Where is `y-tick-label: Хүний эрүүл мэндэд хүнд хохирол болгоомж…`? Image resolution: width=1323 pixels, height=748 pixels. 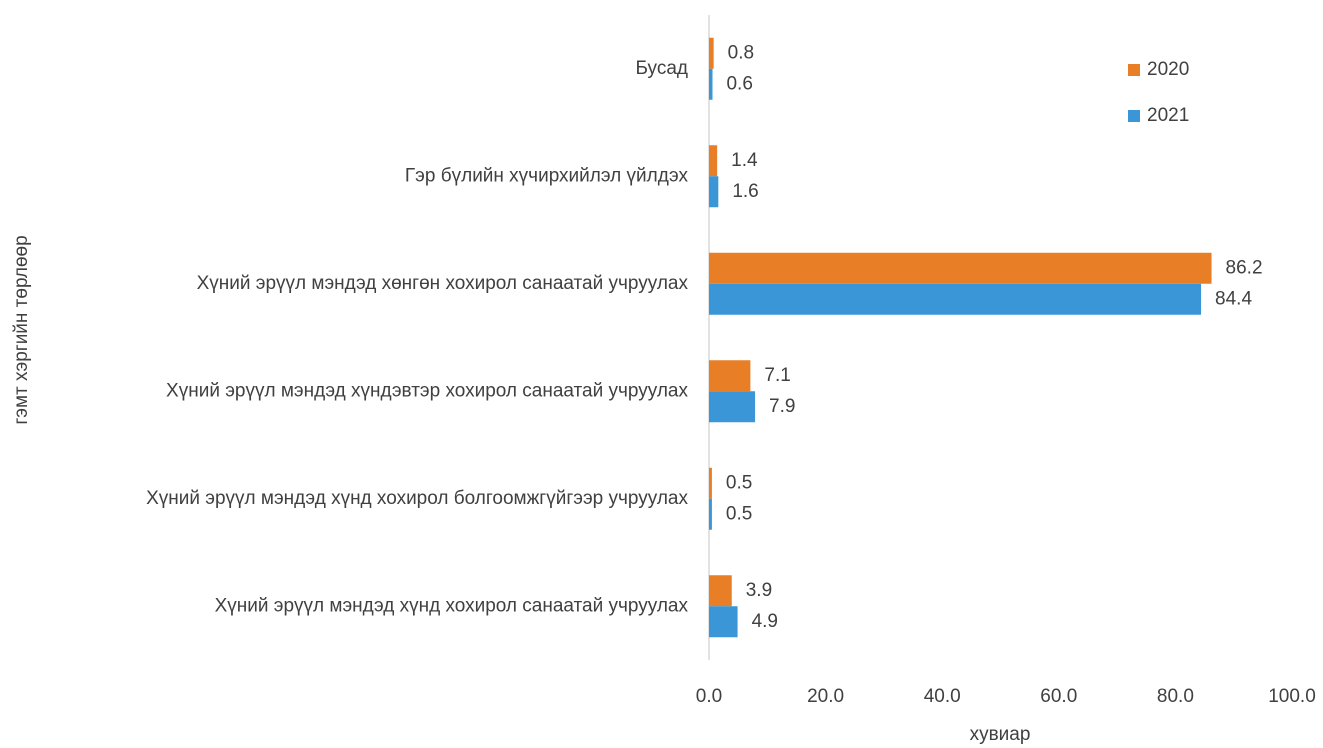 y-tick-label: Хүний эрүүл мэндэд хүнд хохирол болгоомж… is located at coordinates (417, 498).